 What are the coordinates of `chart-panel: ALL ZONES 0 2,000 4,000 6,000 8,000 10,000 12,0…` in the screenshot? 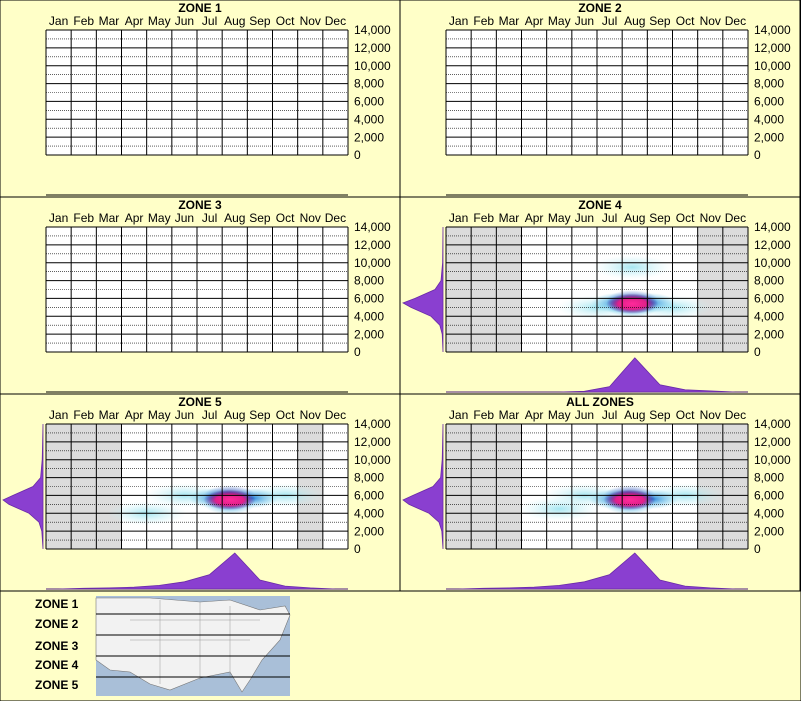 It's located at (600, 492).